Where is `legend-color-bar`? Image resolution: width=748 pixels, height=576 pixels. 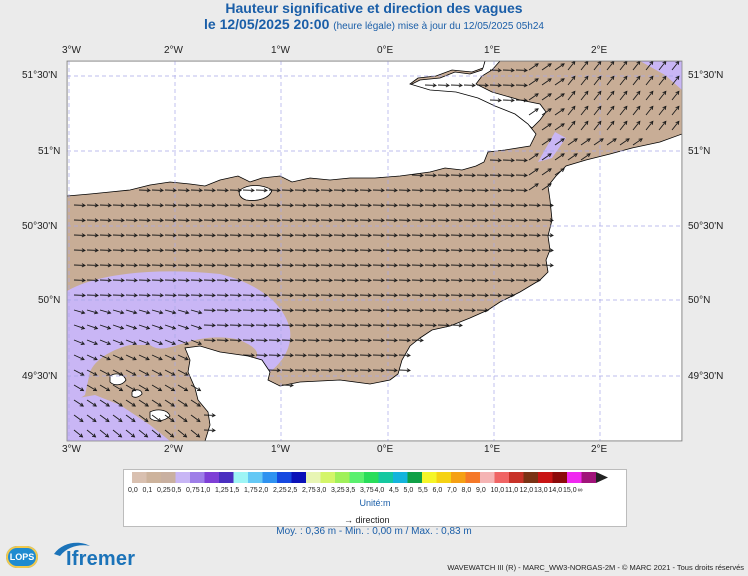
legend-color-bar is located at coordinates (370, 477).